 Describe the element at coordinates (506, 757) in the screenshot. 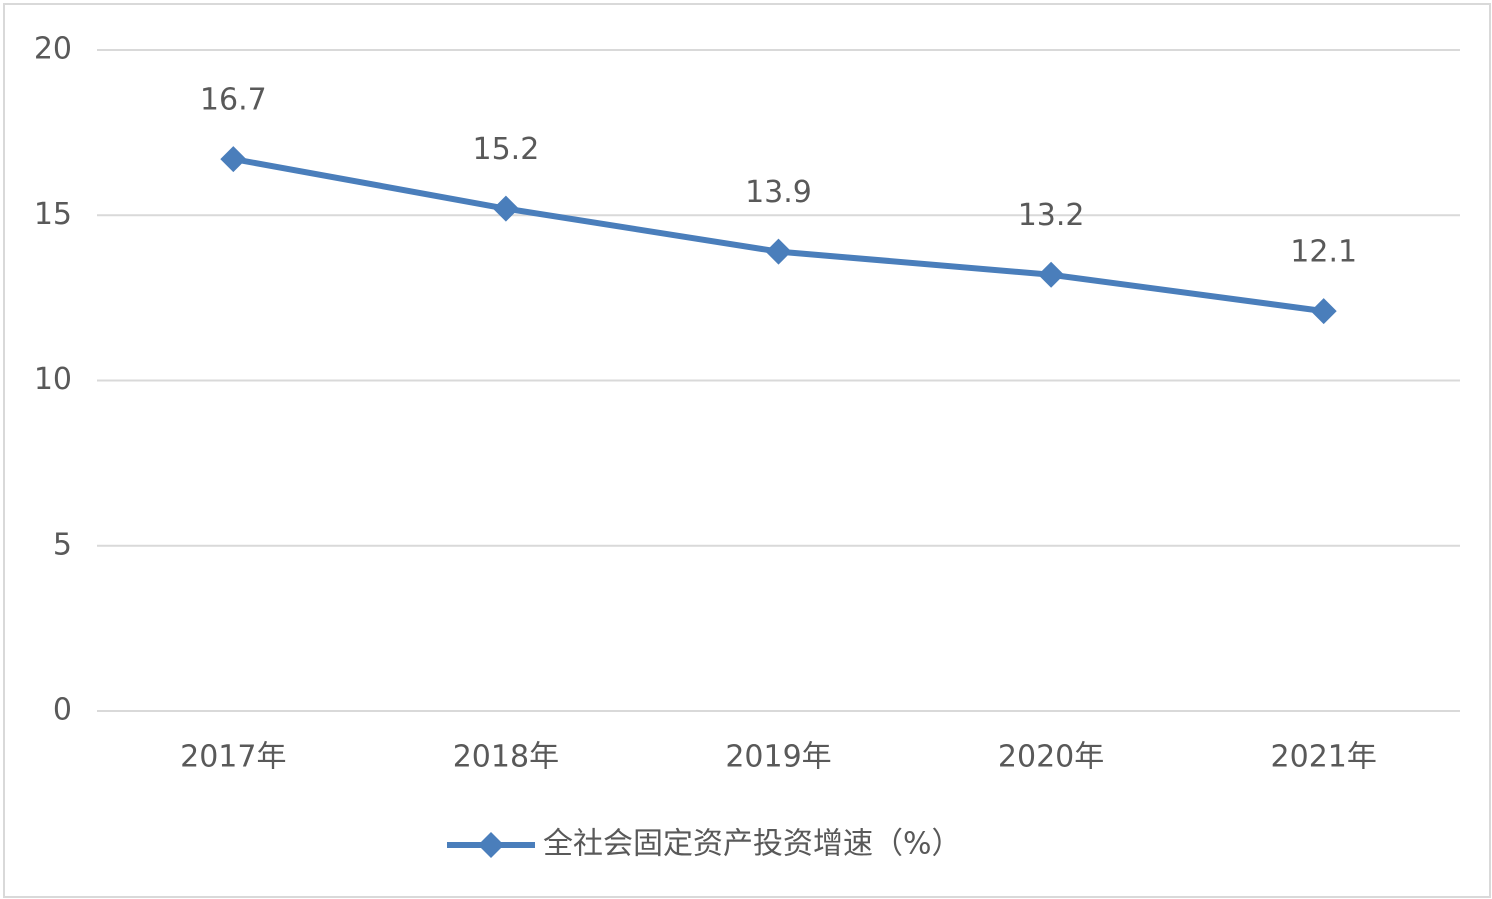

I see `x-tick-label: 2018年` at that location.